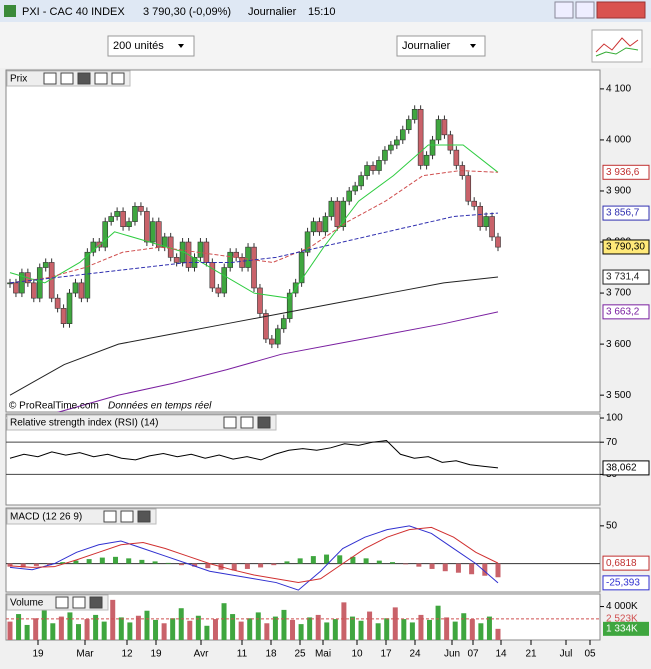 The height and width of the screenshot is (669, 651). I want to click on close, so click(621, 10).